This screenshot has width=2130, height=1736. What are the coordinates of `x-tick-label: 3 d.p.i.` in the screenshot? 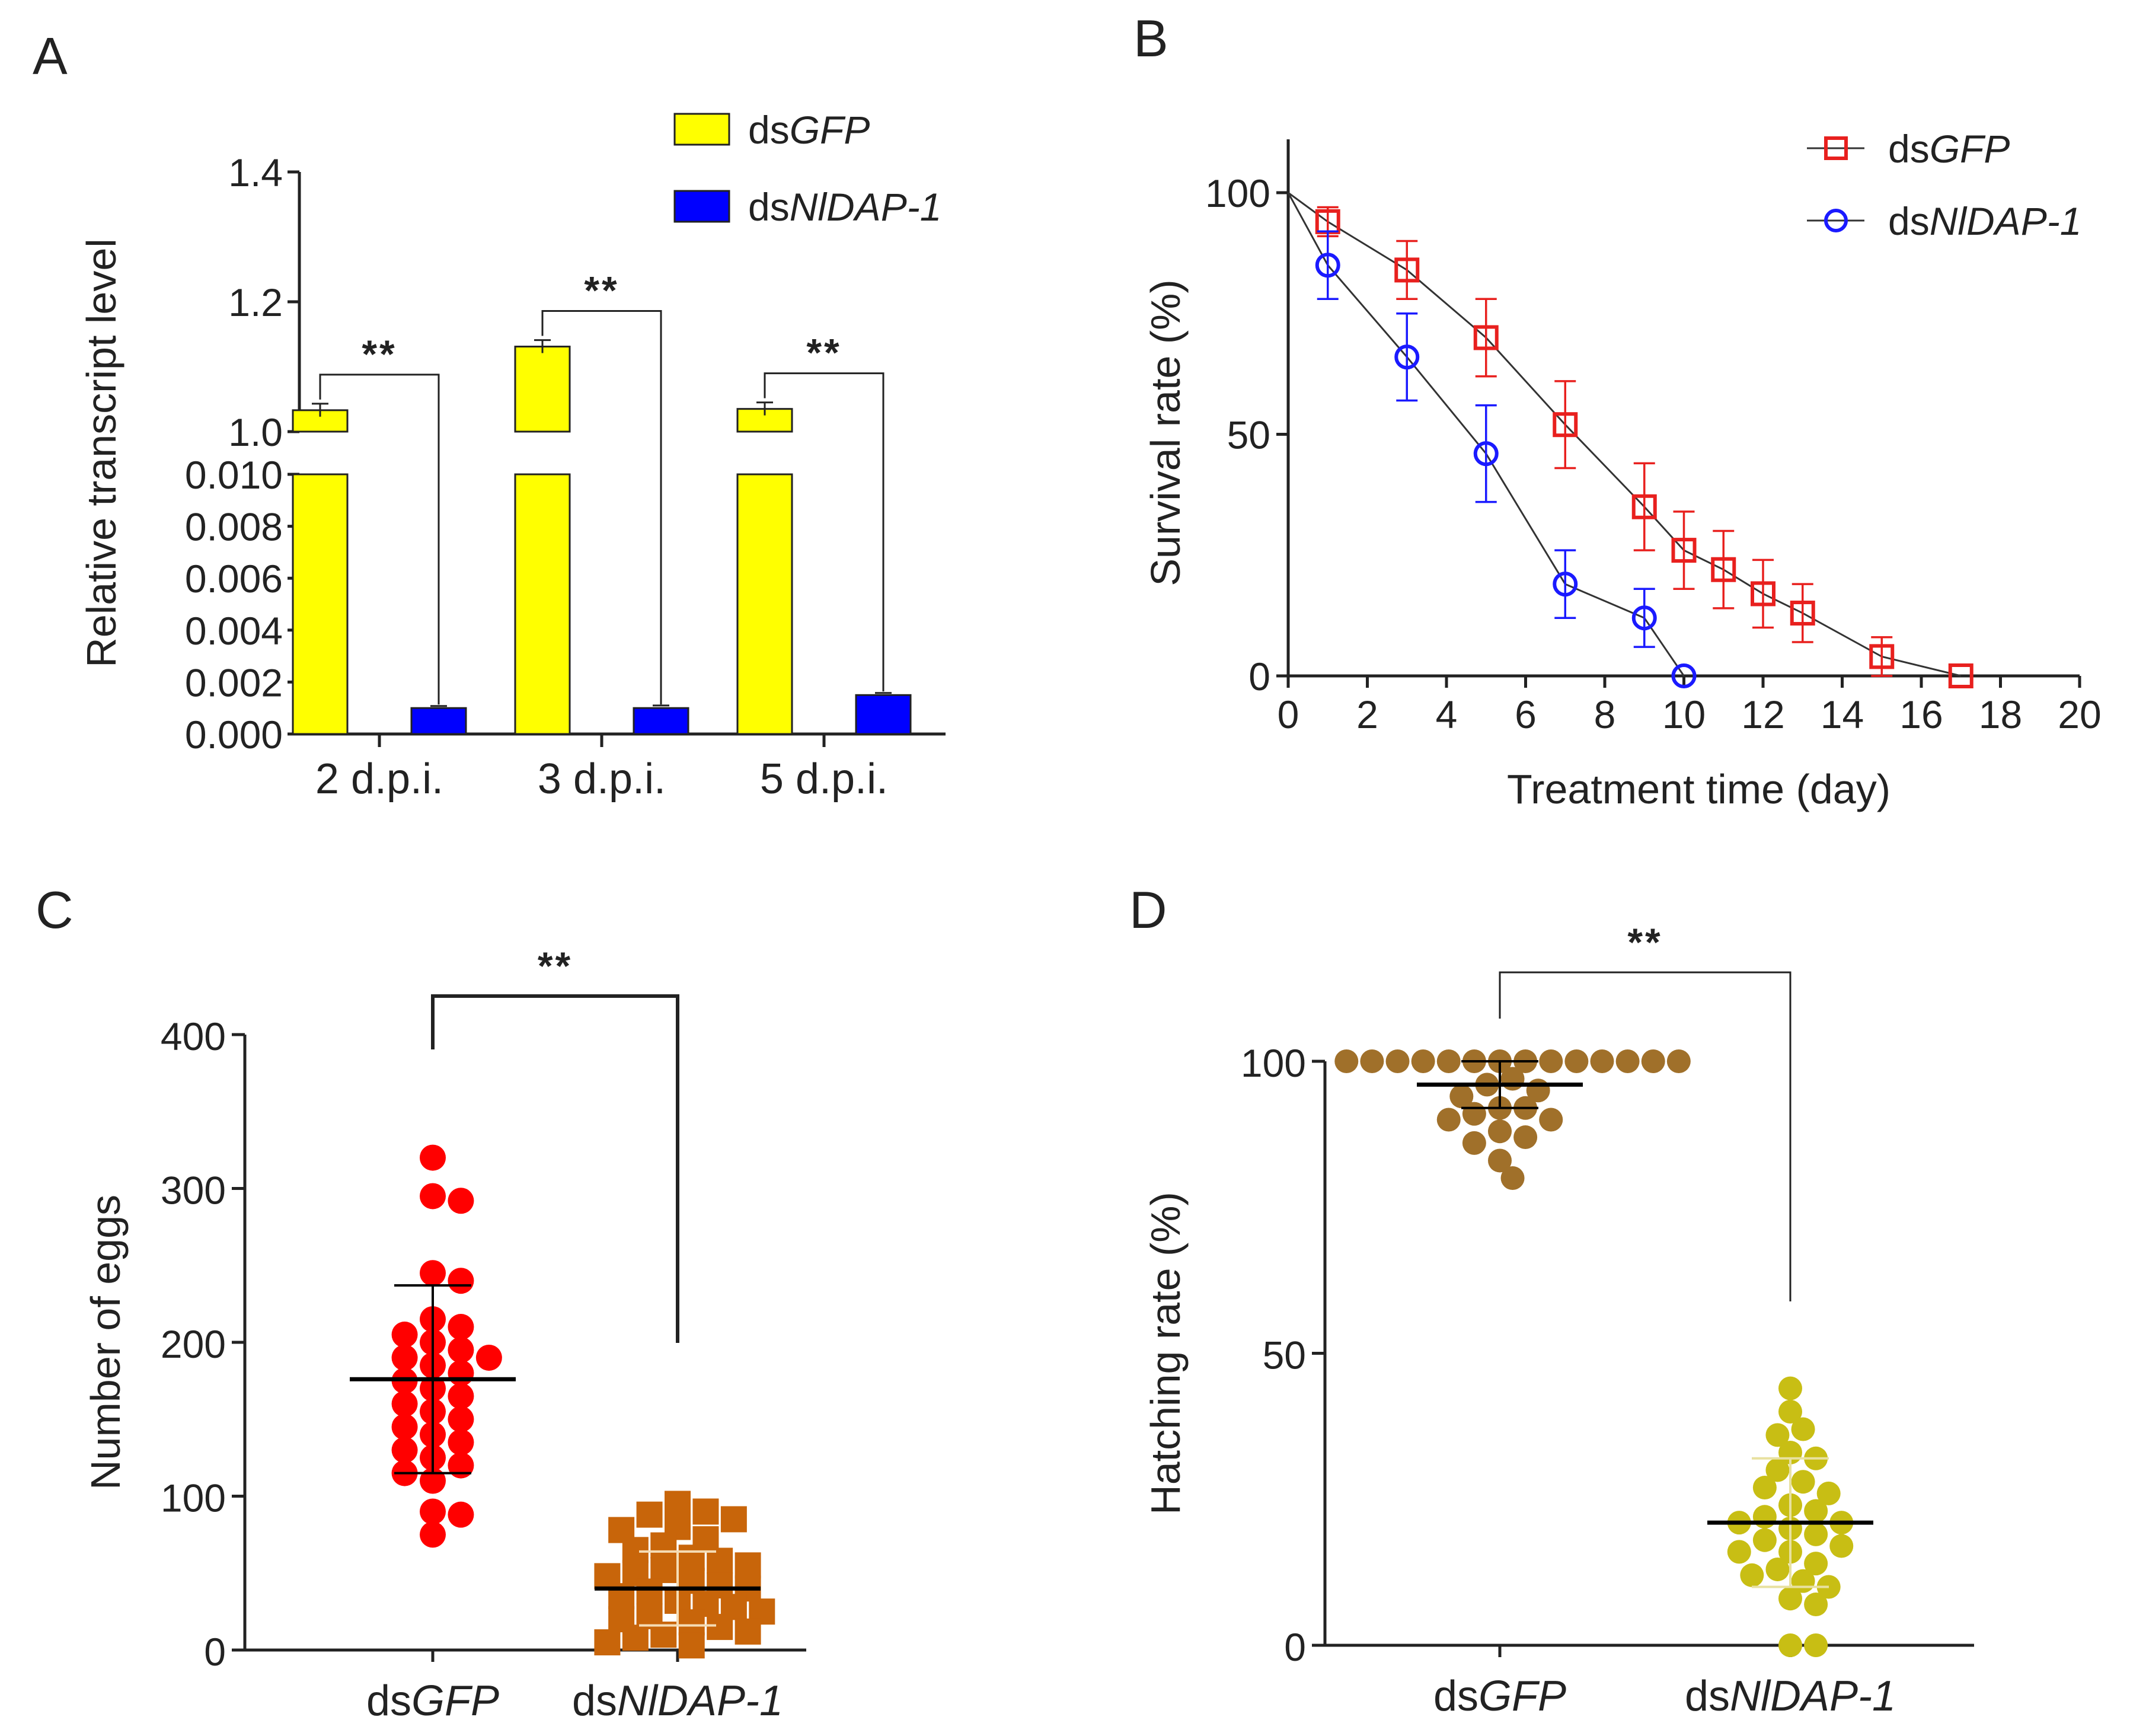 It's located at (602, 779).